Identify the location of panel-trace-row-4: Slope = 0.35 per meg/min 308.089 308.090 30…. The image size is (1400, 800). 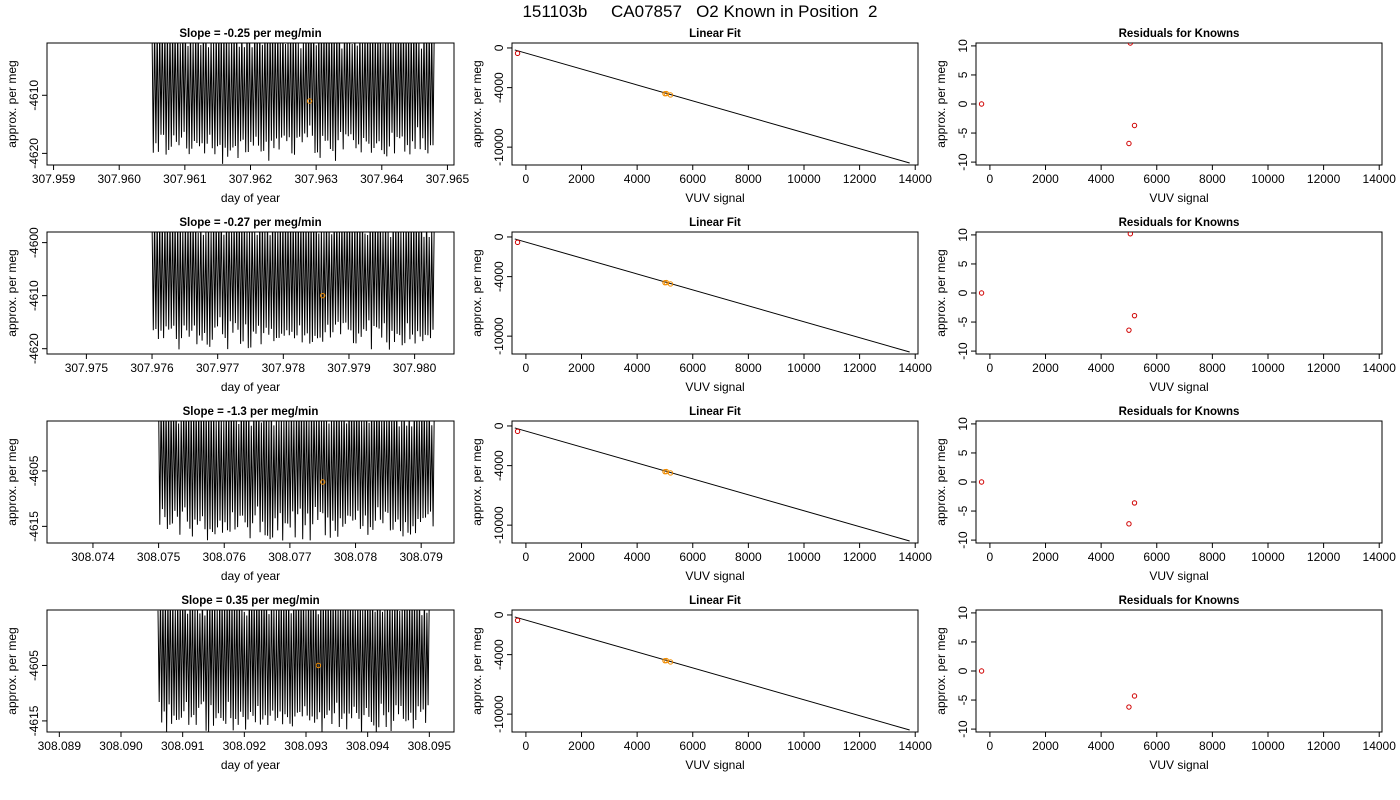
(230, 683).